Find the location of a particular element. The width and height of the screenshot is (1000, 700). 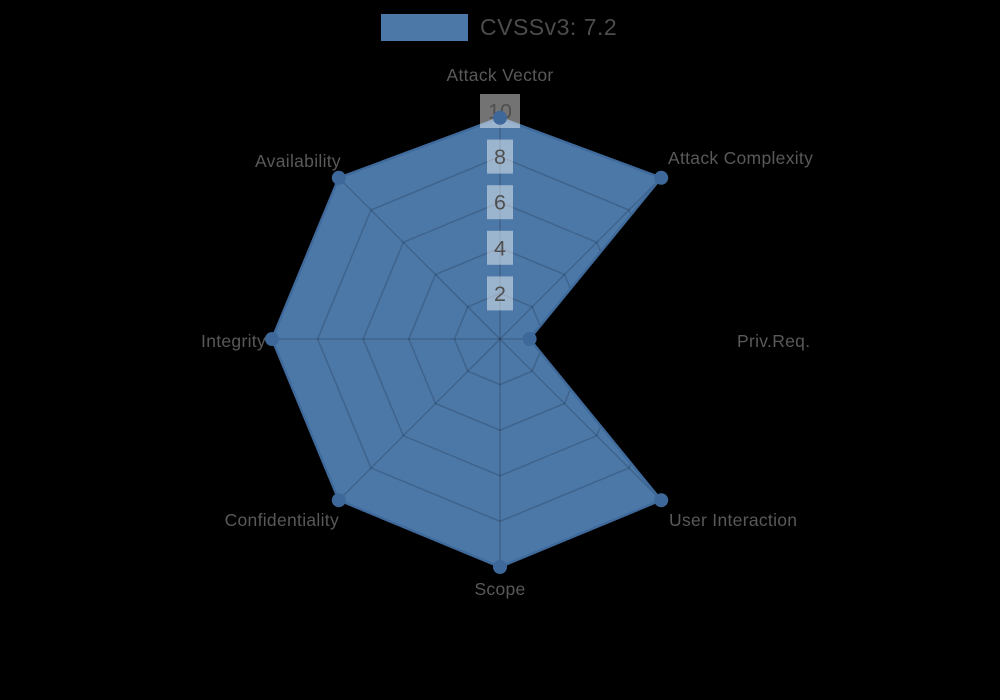

chart-legend: CVSSv3: 7.2 is located at coordinates (499, 27).